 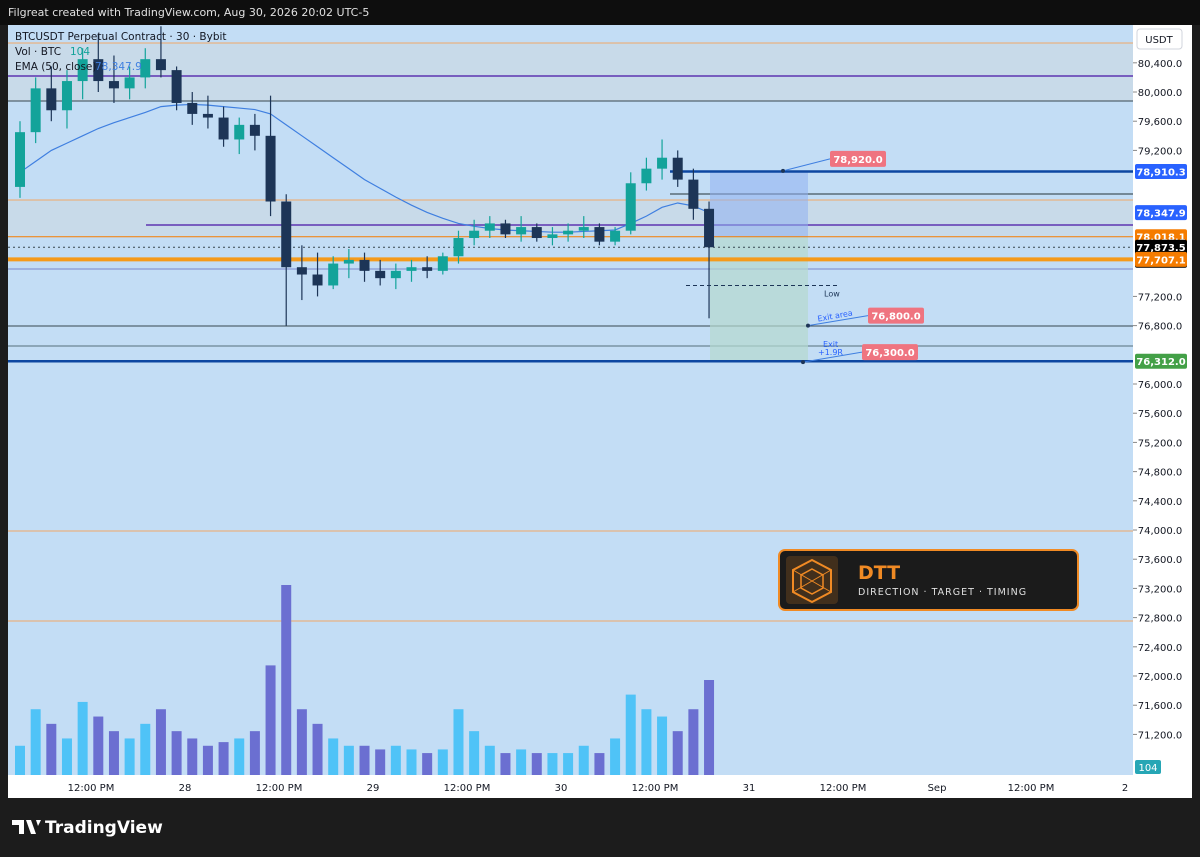 I want to click on annotation-label: 76,300.0, so click(x=889, y=353).